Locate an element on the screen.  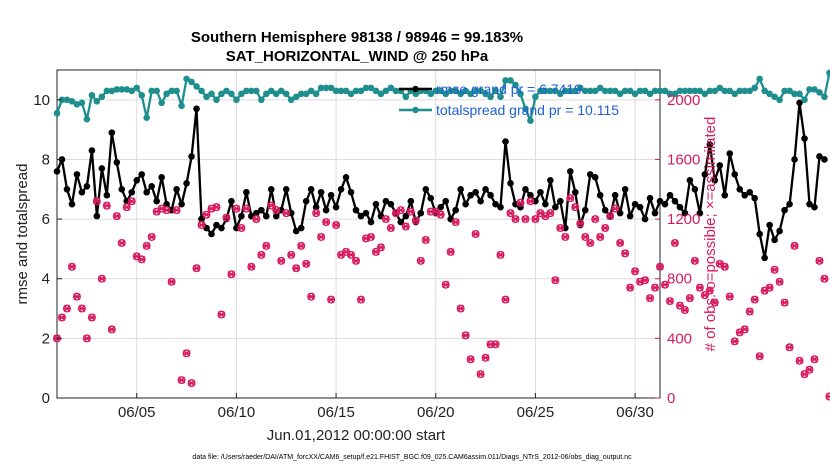
x-tick-label: 06/25 is located at coordinates (536, 412).